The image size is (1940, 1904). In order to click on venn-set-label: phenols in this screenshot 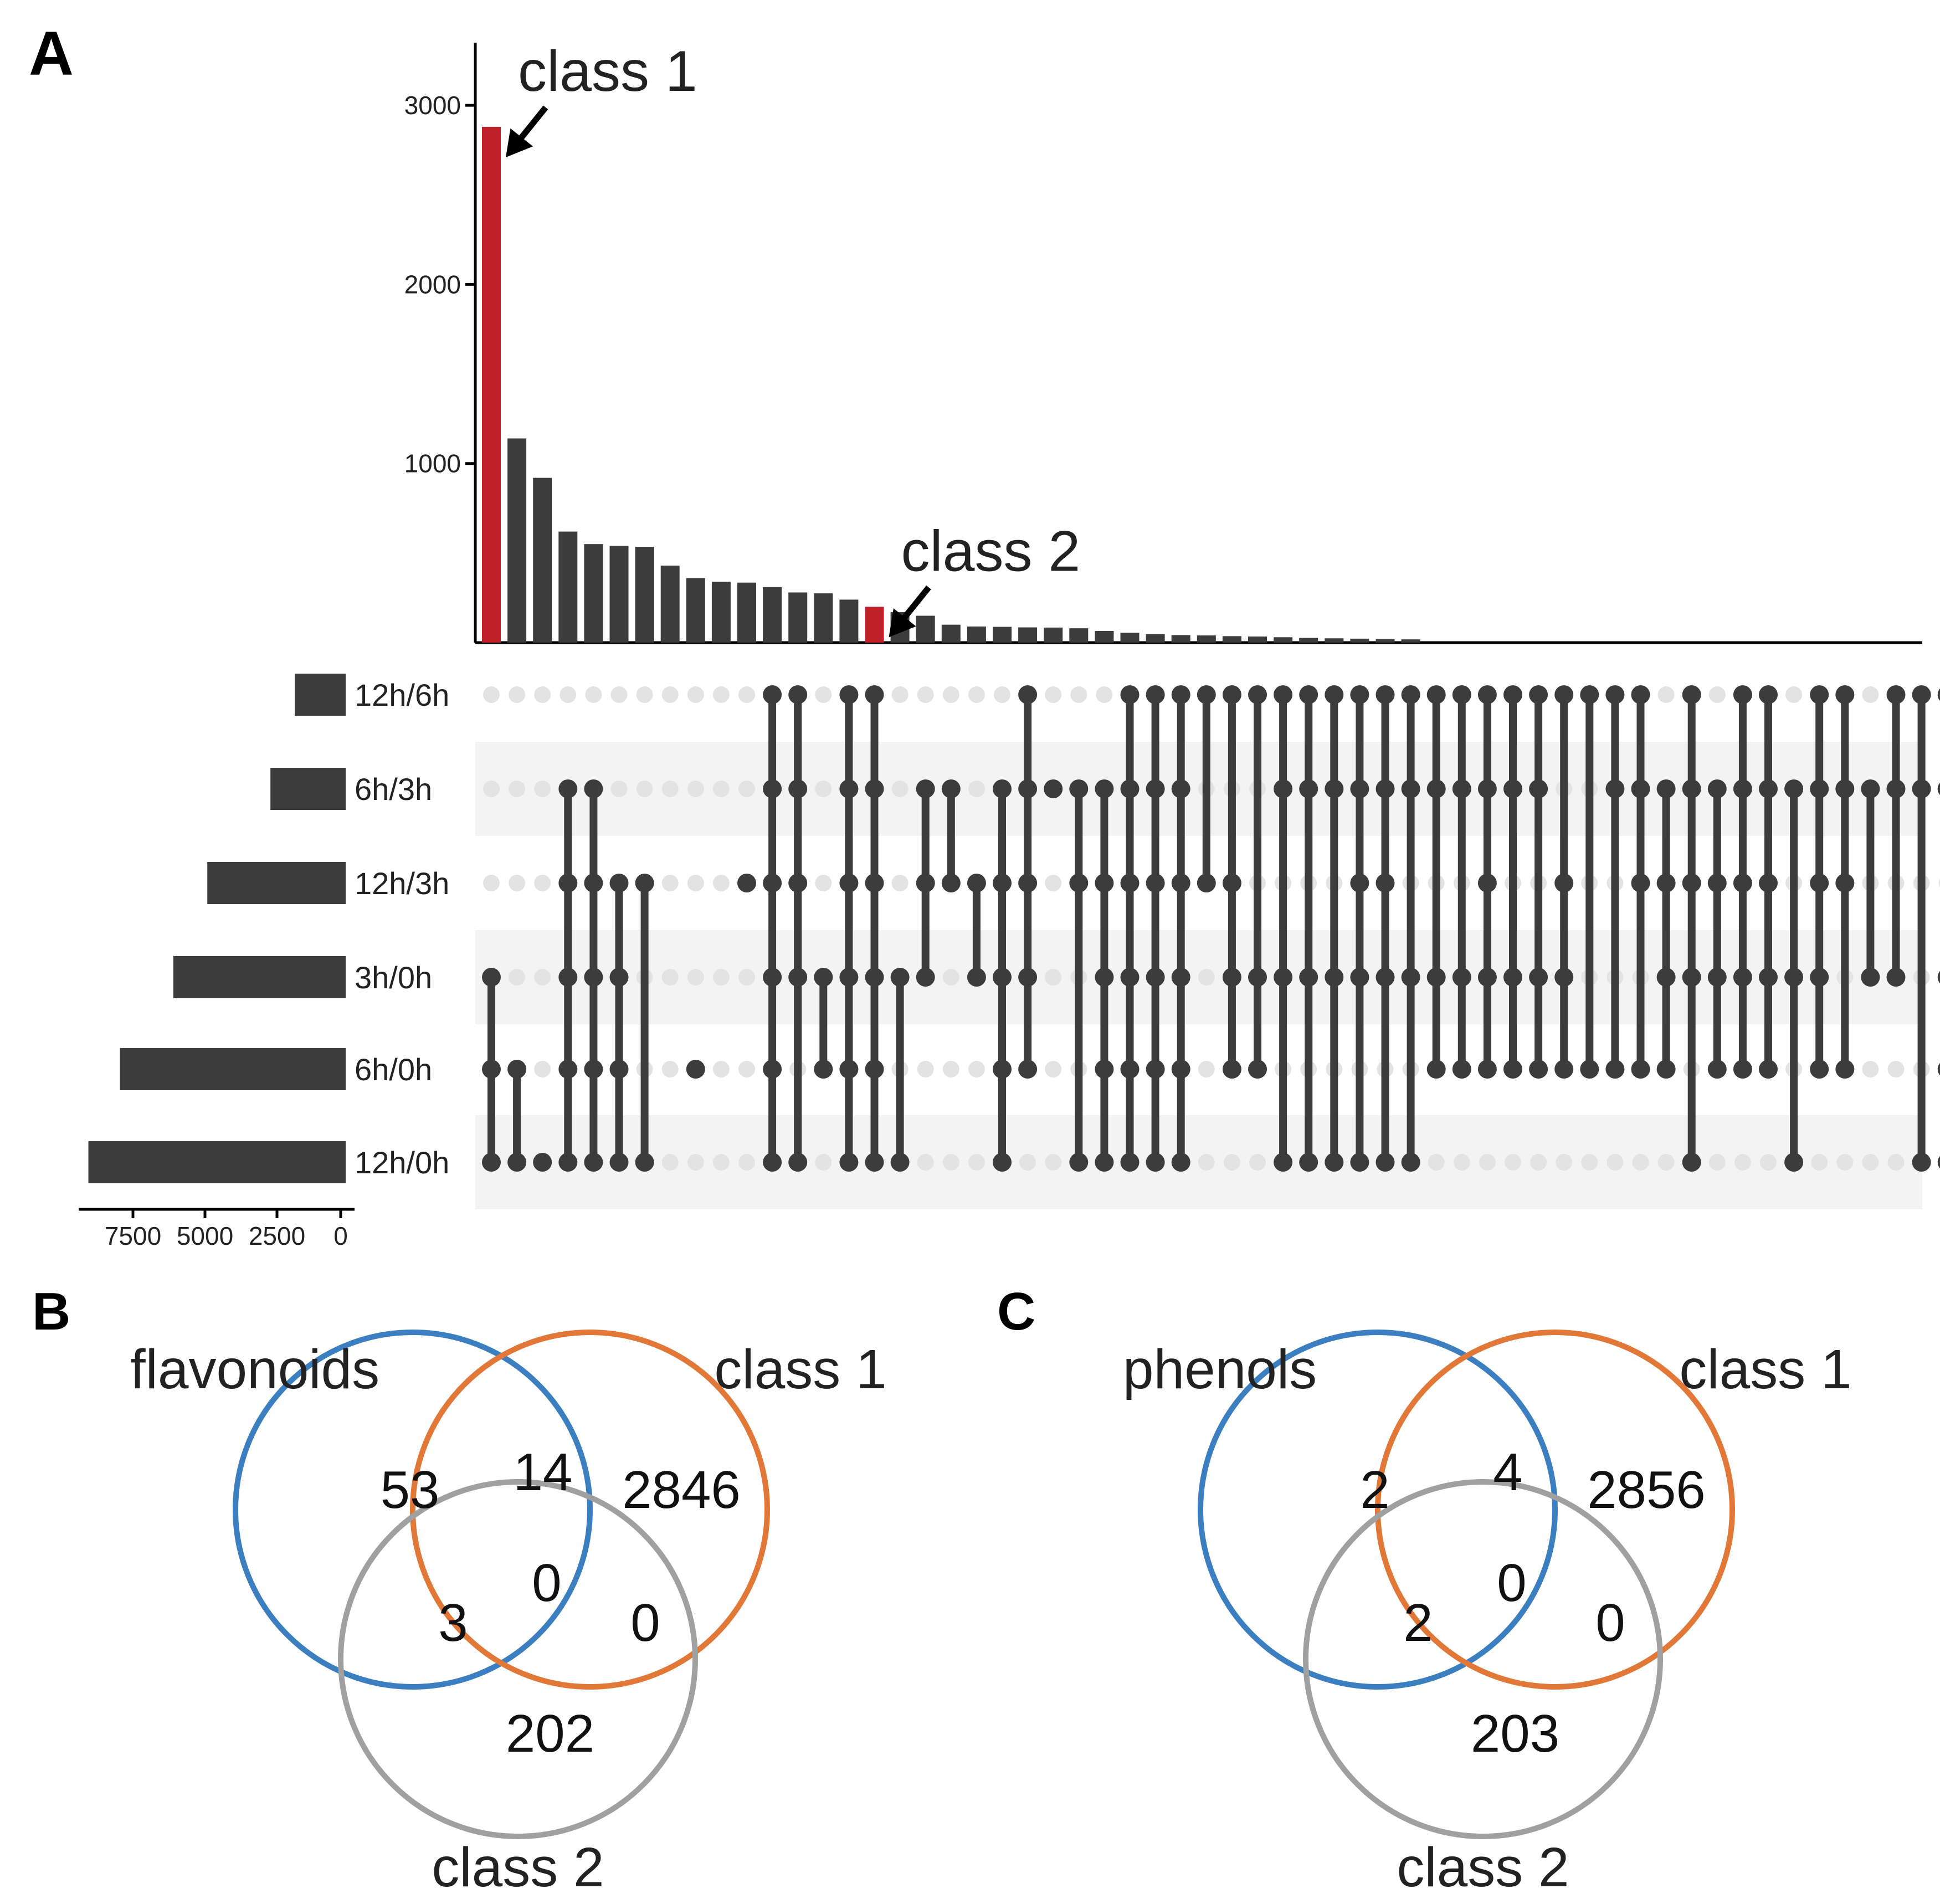, I will do `click(1220, 1369)`.